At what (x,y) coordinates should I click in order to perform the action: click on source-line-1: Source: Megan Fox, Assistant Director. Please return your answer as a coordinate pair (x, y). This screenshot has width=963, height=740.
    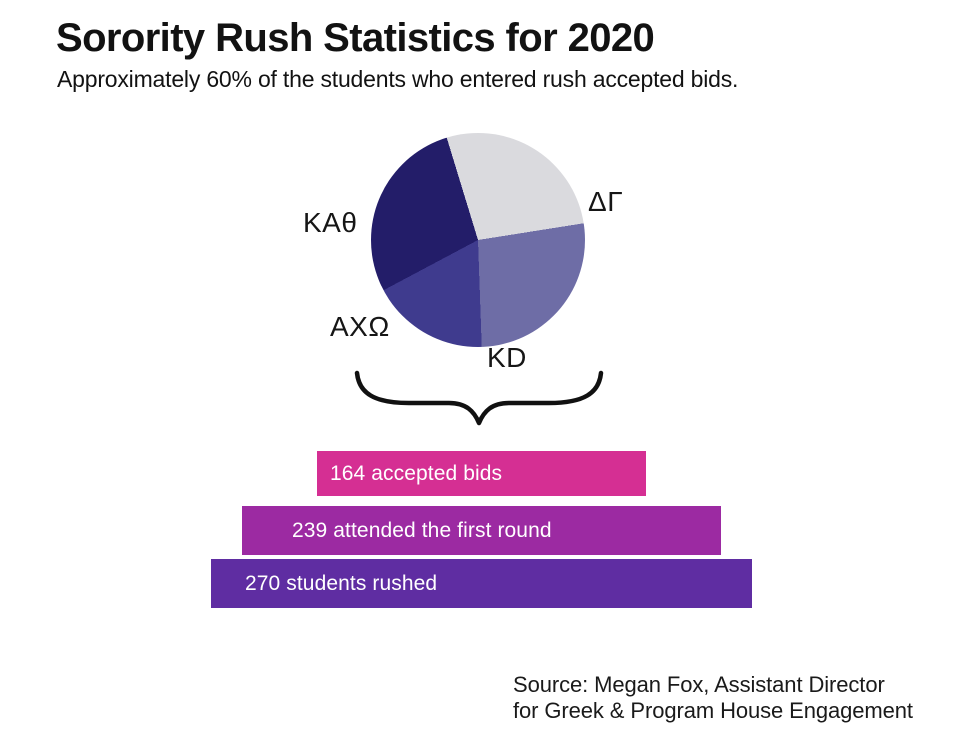
    Looking at the image, I should click on (699, 684).